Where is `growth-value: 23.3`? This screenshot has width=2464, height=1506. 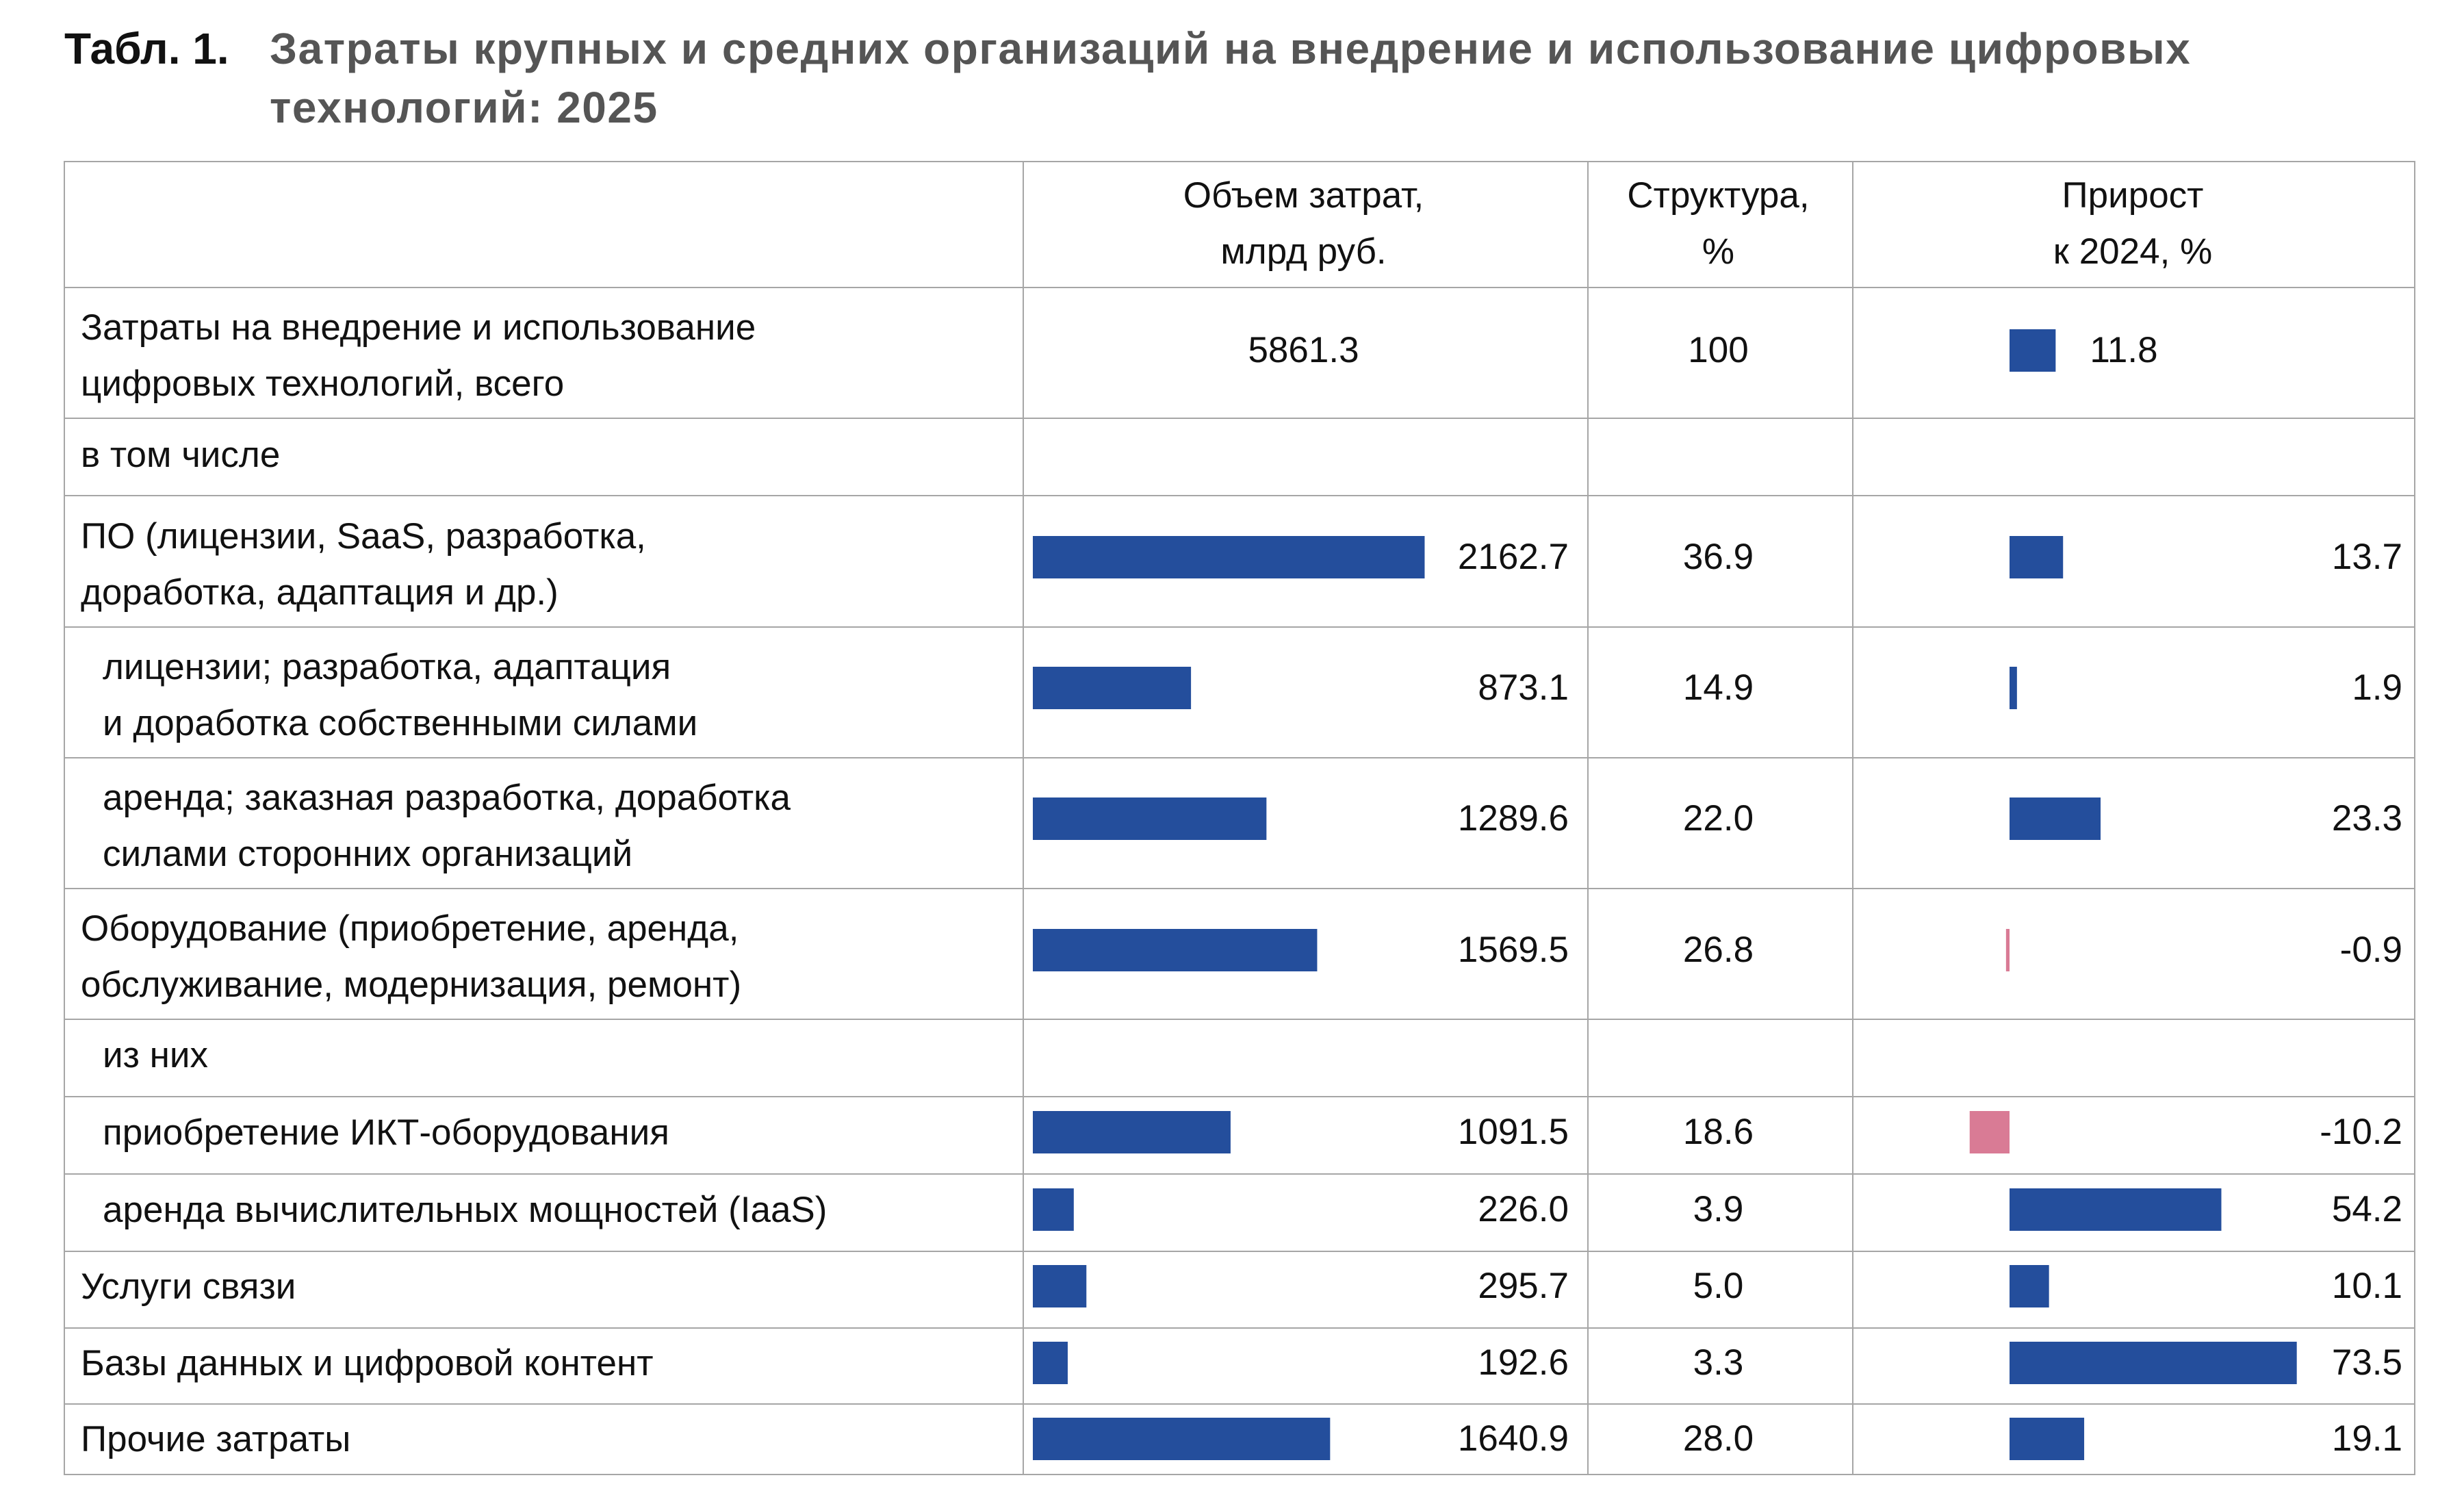
growth-value: 23.3 is located at coordinates (2366, 819).